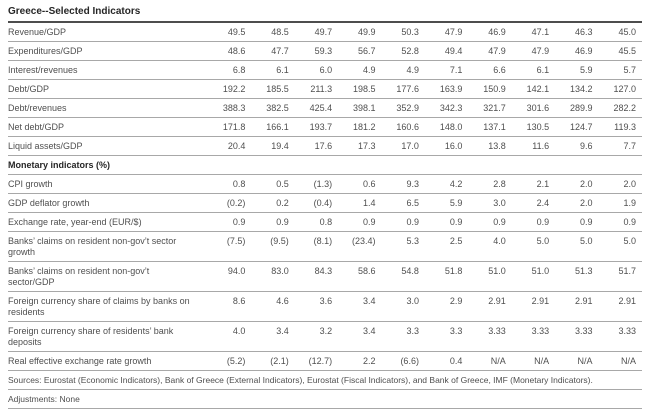 This screenshot has width=650, height=410. What do you see at coordinates (446, 184) in the screenshot?
I see `cell-value: 4.2` at bounding box center [446, 184].